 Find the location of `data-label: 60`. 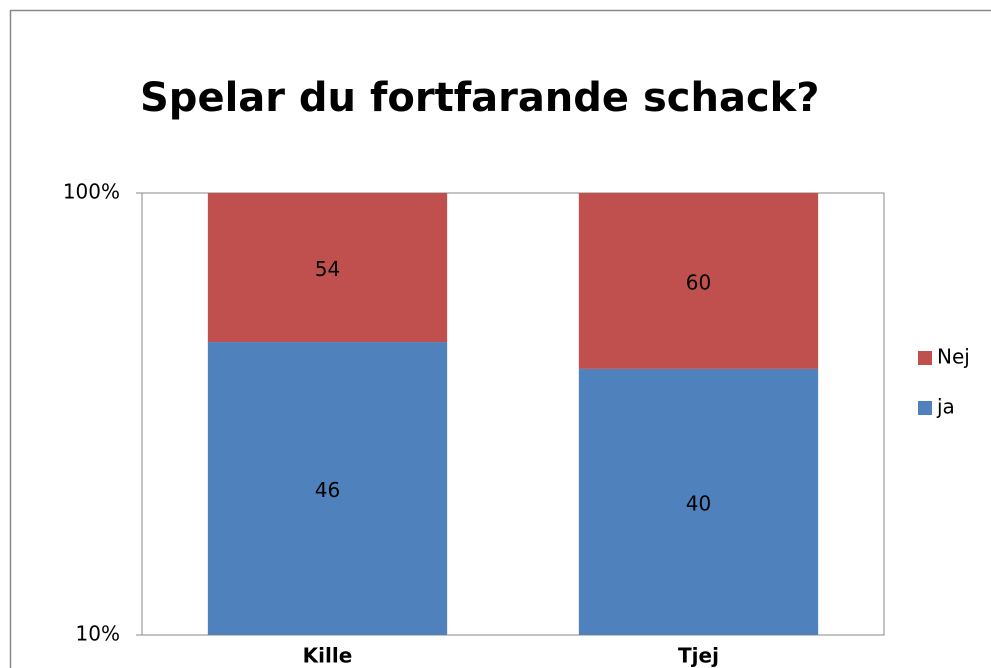

data-label: 60 is located at coordinates (698, 282).